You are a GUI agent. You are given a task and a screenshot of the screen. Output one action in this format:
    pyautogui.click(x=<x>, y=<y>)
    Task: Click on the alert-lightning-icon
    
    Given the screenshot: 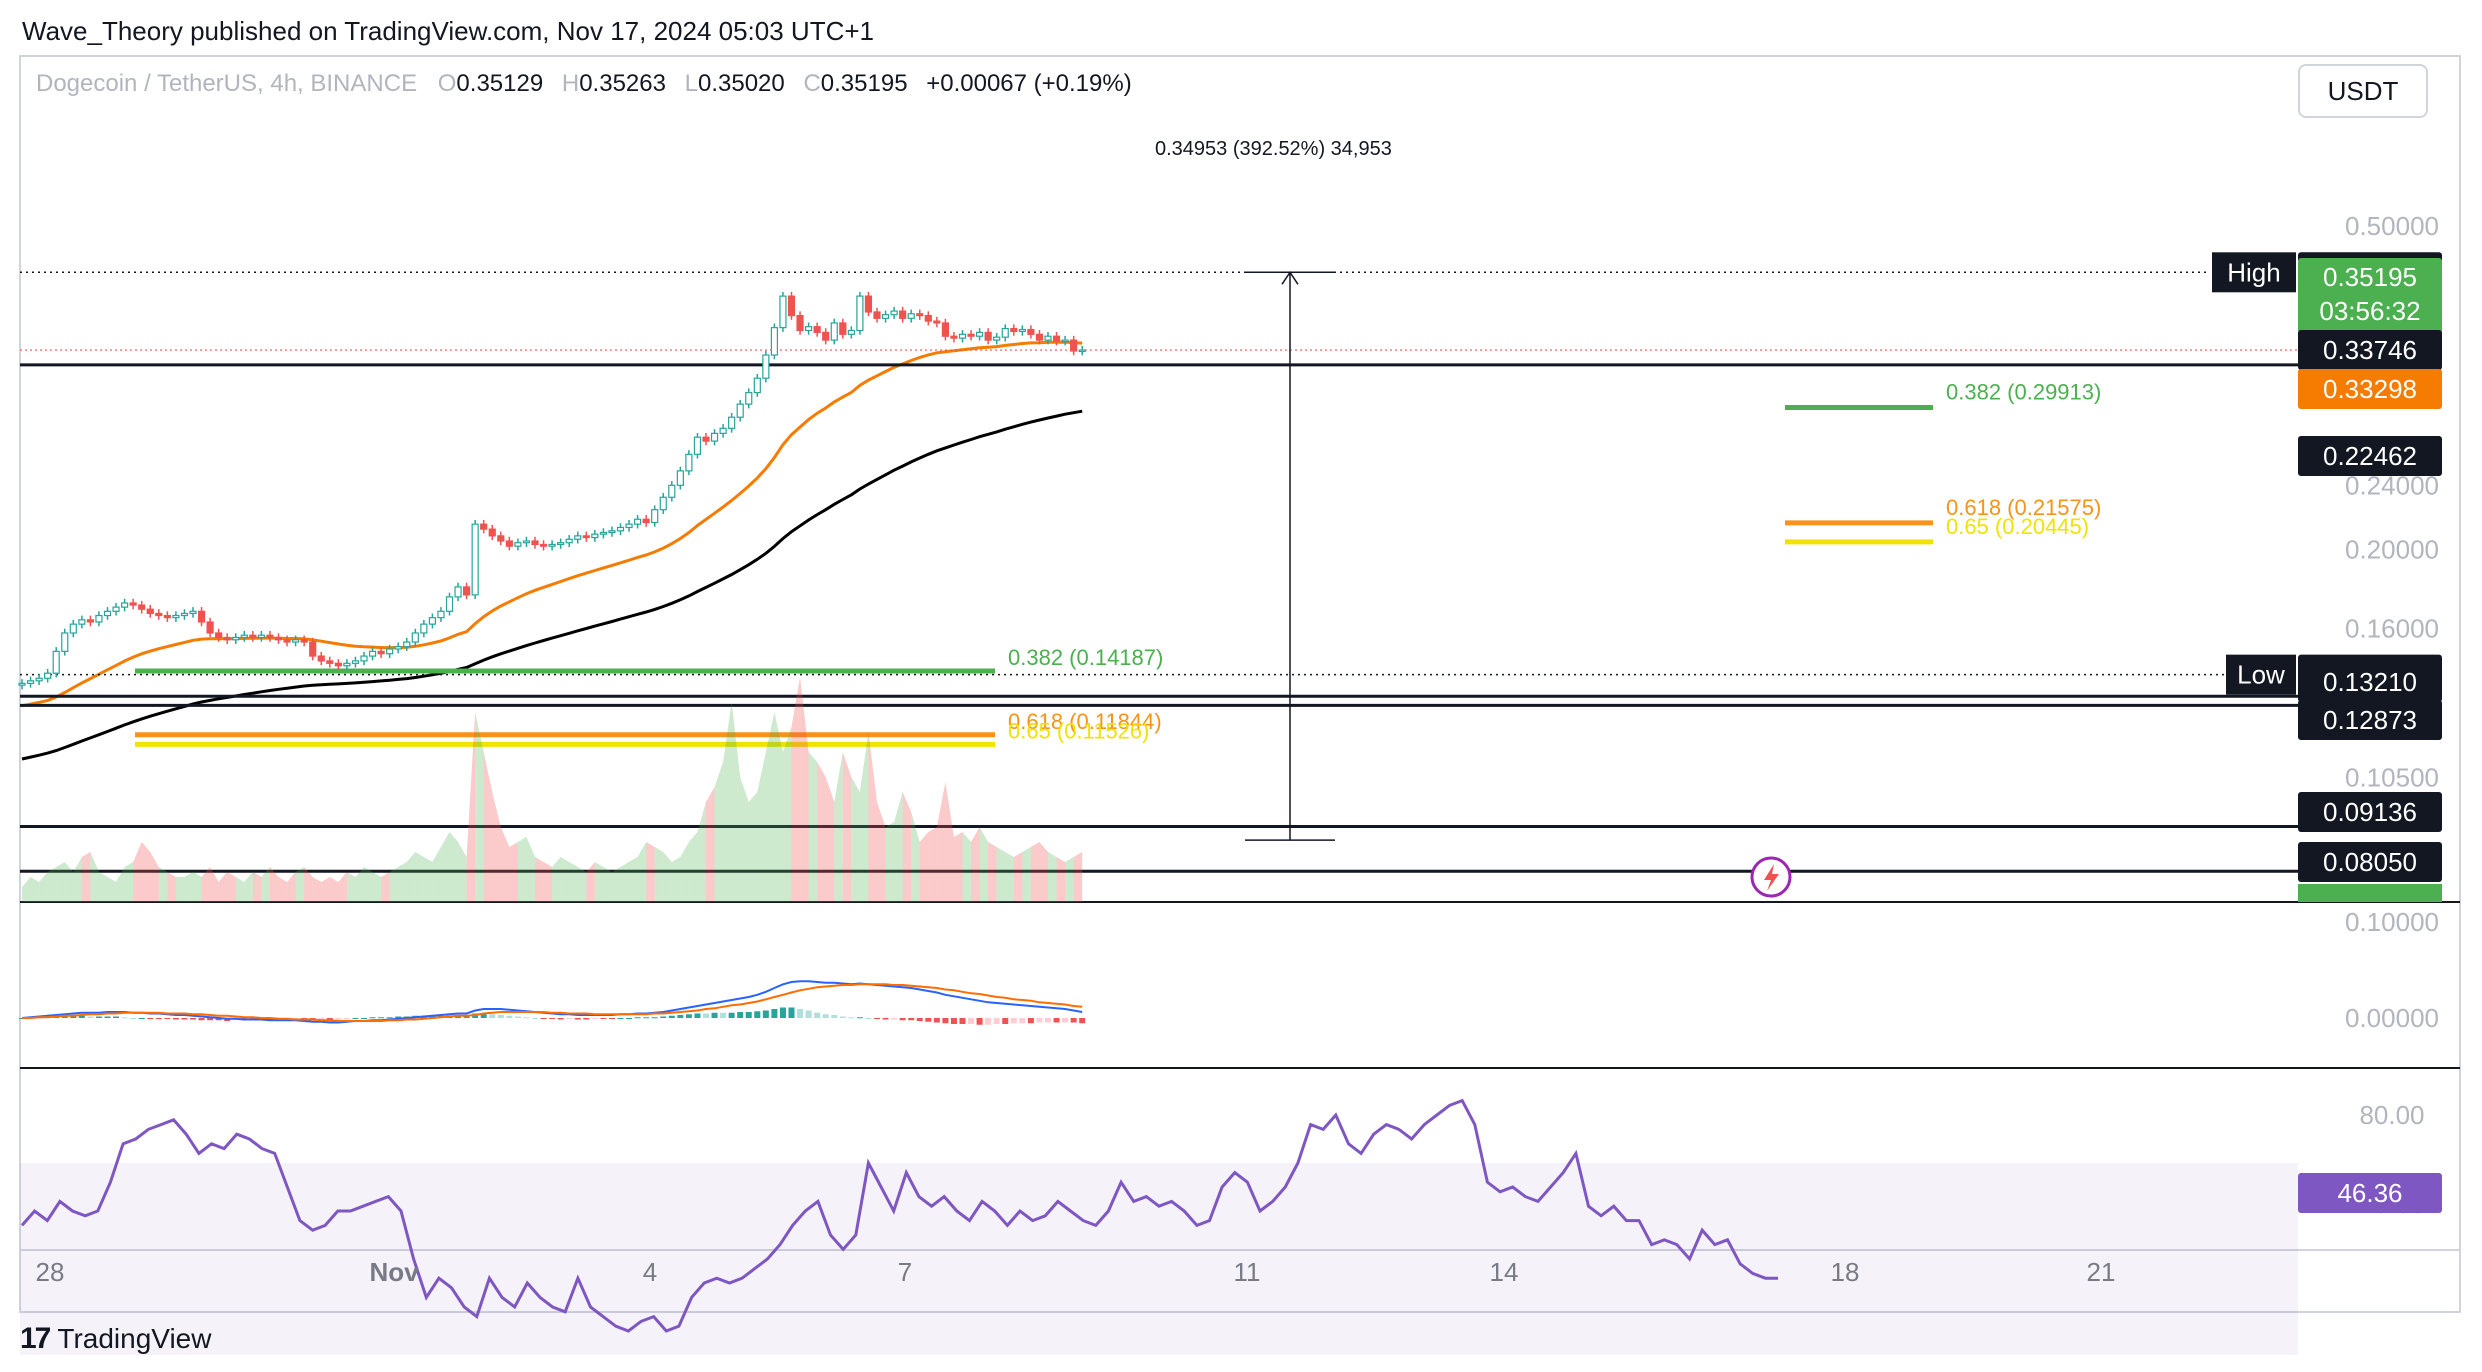 What is the action you would take?
    pyautogui.click(x=1771, y=877)
    